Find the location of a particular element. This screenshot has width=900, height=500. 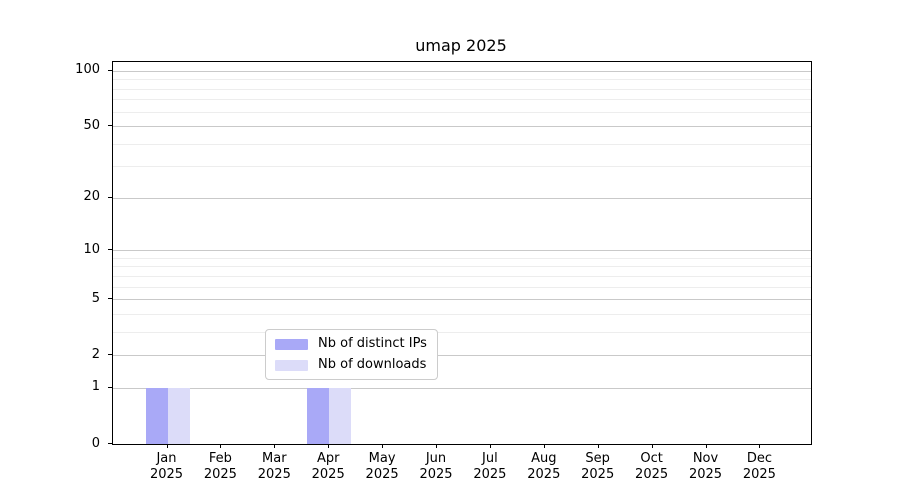

x-tick-label: Jan 2025 is located at coordinates (167, 467).